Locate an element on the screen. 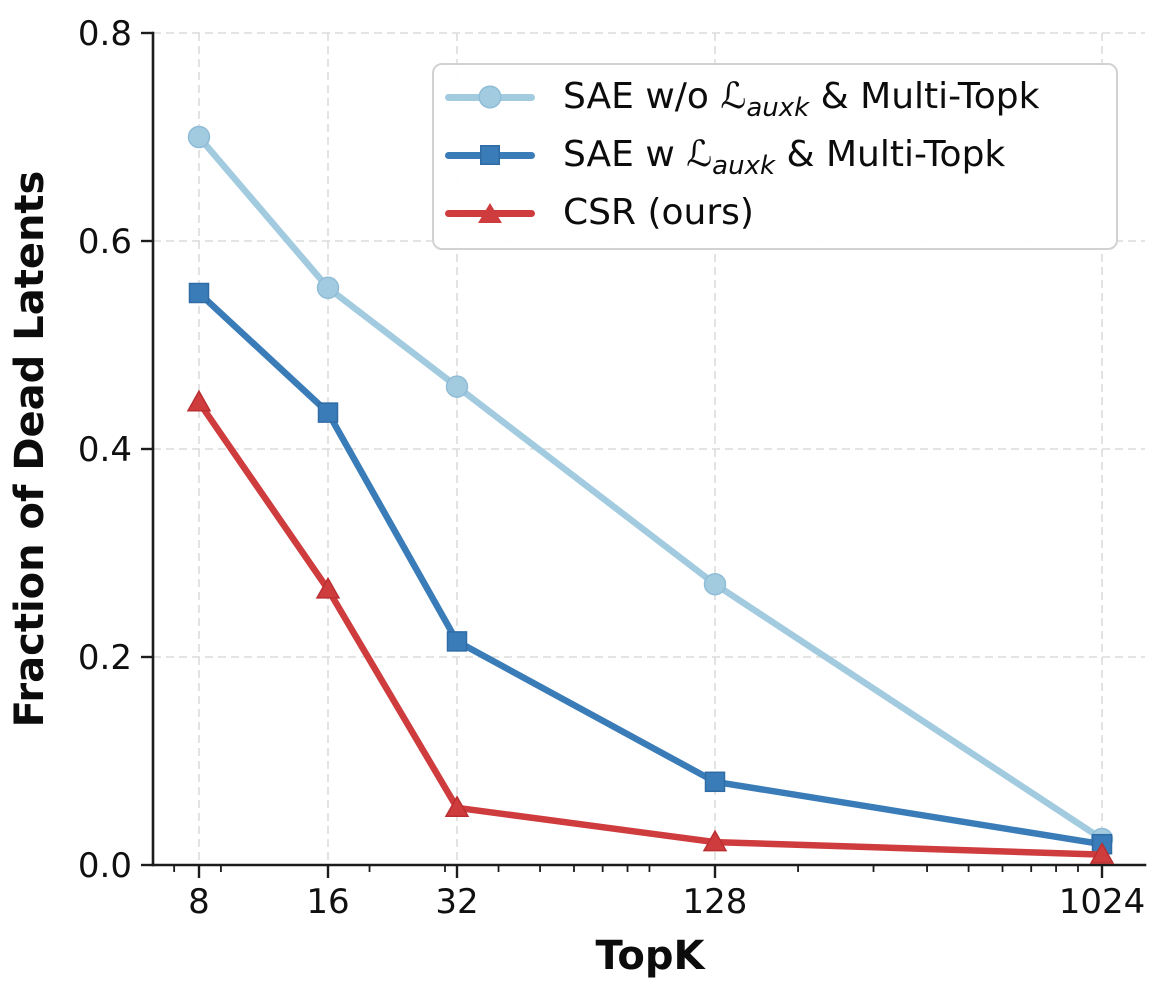  legend-item-sae-w-auxk: SAE w ℒauxk & Multi-Topk is located at coordinates (773, 155).